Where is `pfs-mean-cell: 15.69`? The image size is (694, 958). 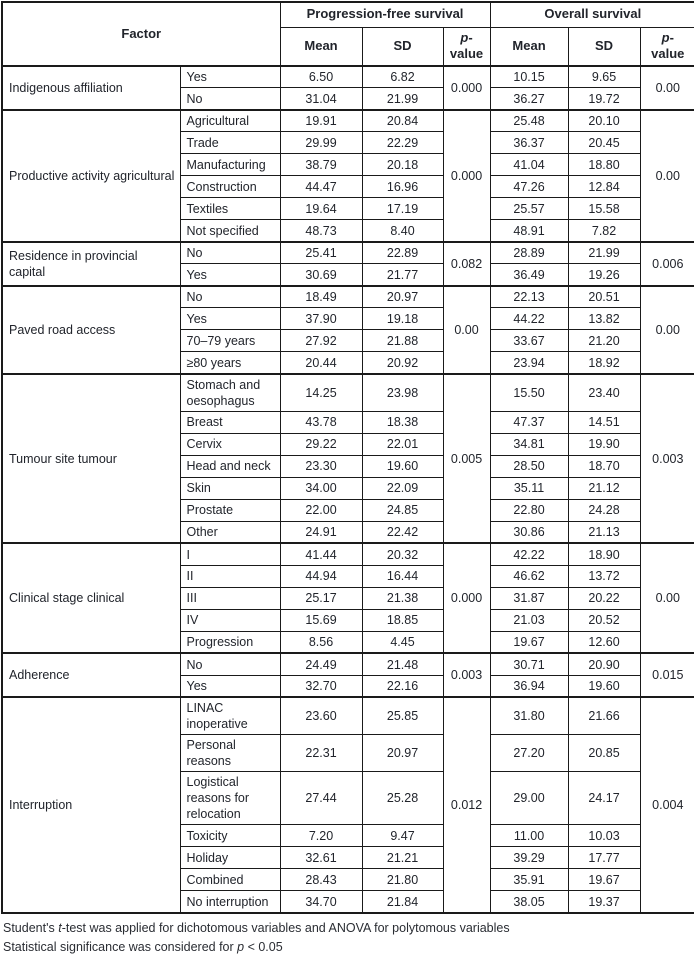 pfs-mean-cell: 15.69 is located at coordinates (321, 620).